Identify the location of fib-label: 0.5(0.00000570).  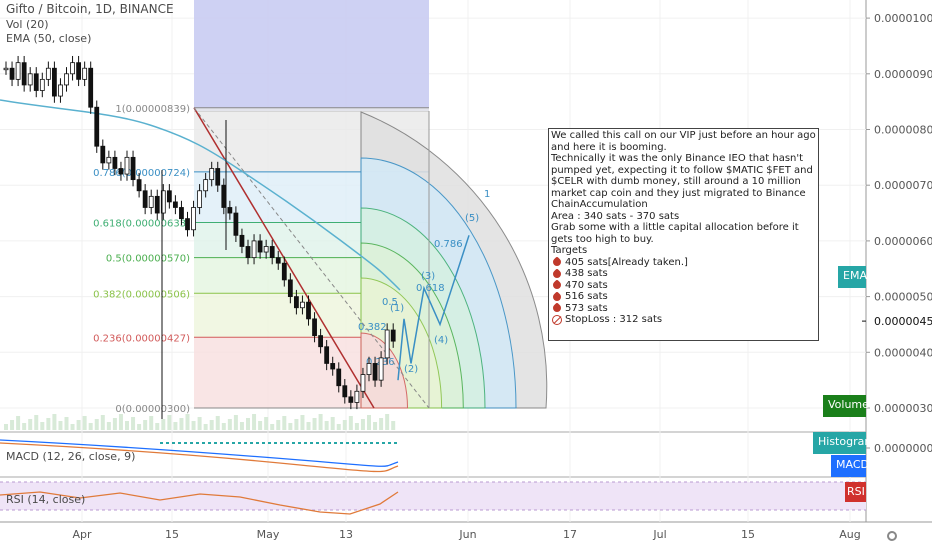
(148, 259).